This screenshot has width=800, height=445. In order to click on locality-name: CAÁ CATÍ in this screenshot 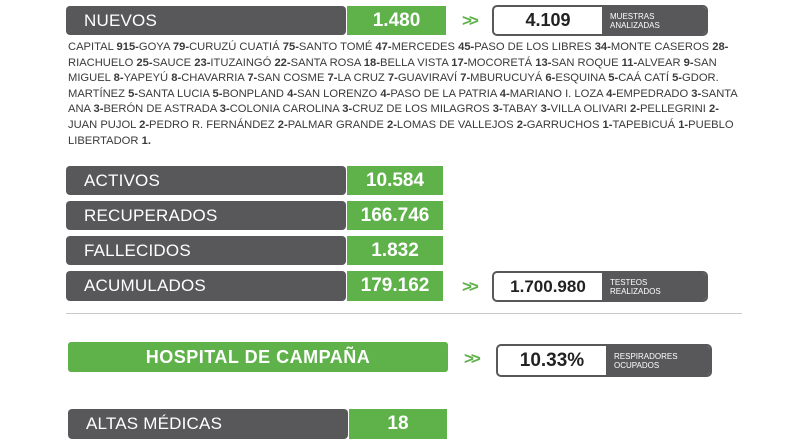, I will do `click(645, 78)`.